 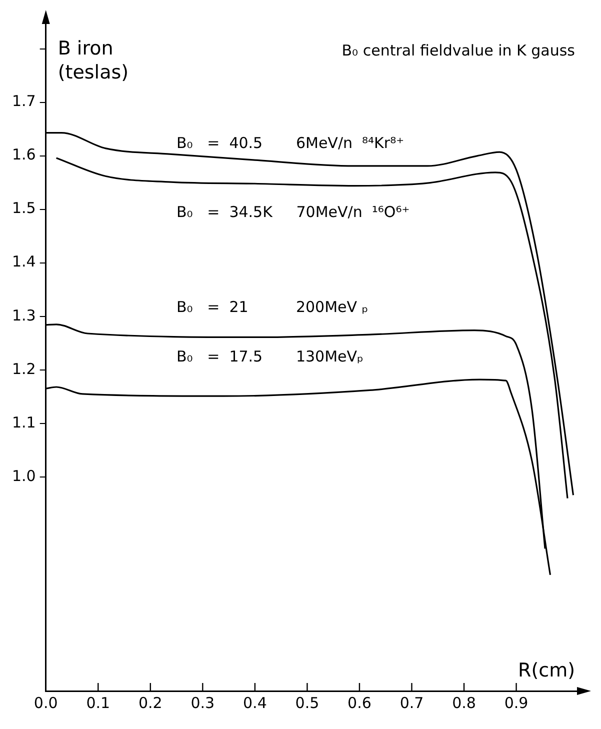 What do you see at coordinates (270, 356) in the screenshot?
I see `annotation: B₀ = 17.5 130MeVₚ` at bounding box center [270, 356].